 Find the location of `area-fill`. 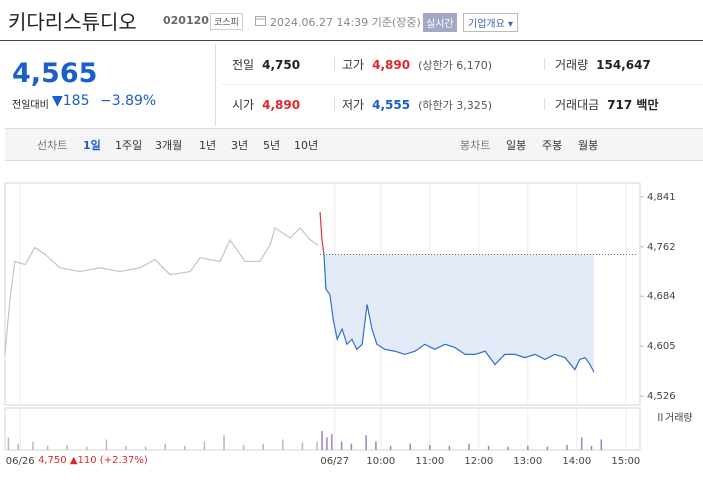

area-fill is located at coordinates (458, 313).